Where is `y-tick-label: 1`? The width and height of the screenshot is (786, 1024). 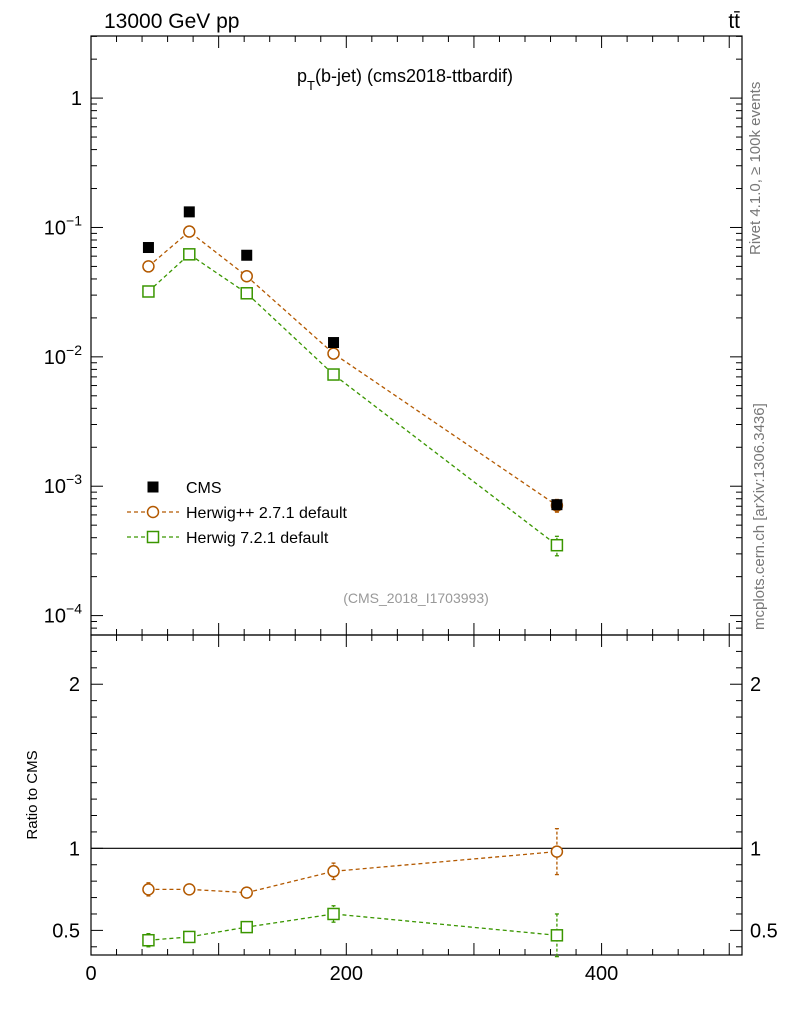 y-tick-label: 1 is located at coordinates (76, 99).